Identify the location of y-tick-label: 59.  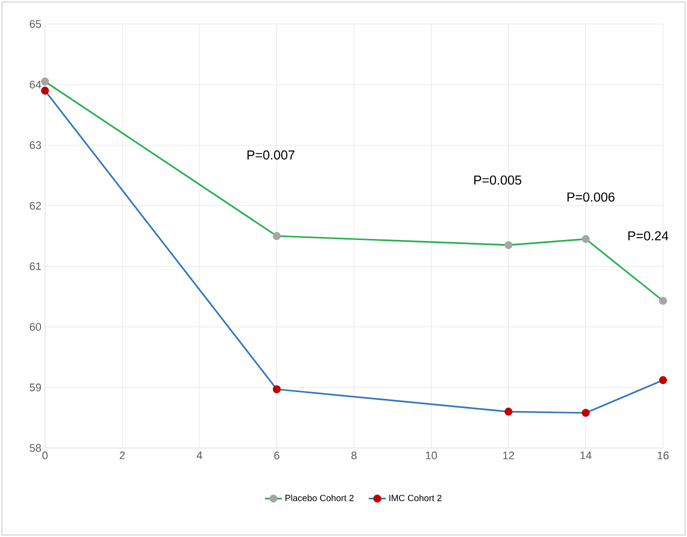
(35, 388).